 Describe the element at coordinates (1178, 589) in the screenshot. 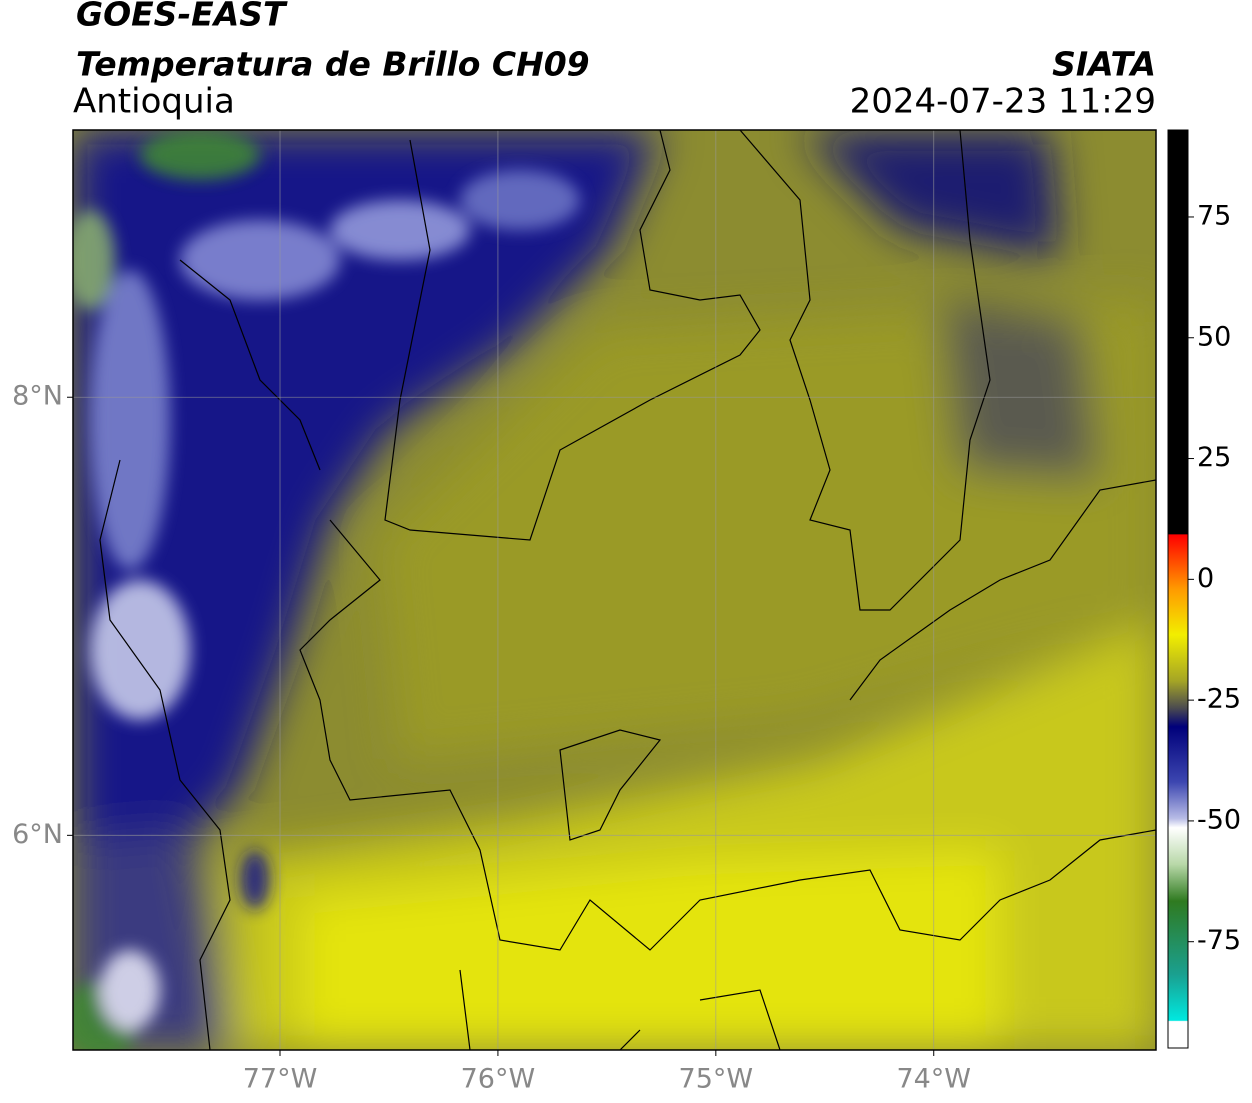

I see `colorbar` at that location.